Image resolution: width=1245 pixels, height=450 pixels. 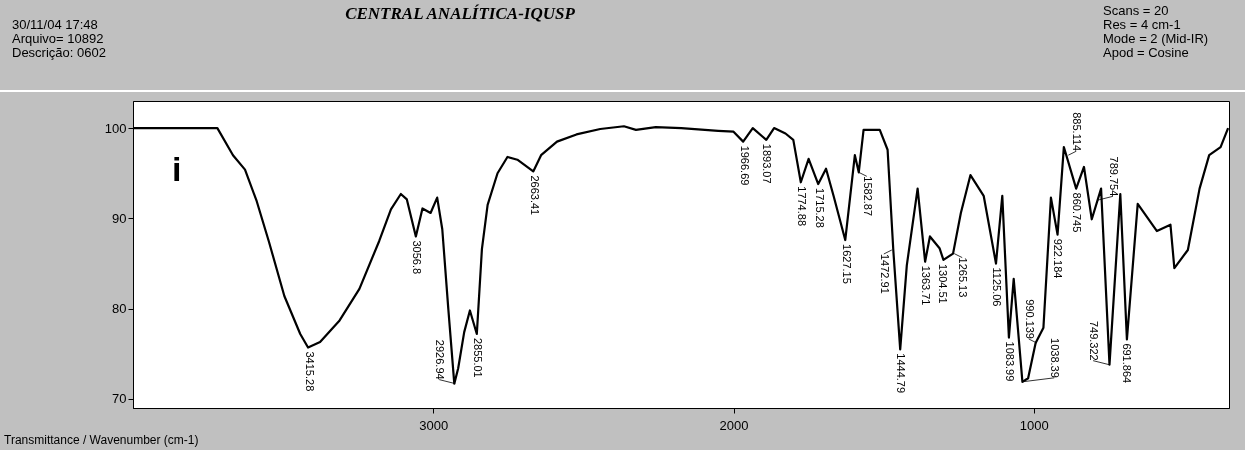 I want to click on text: Mode = 2 (Mid-IR), so click(x=1156, y=38).